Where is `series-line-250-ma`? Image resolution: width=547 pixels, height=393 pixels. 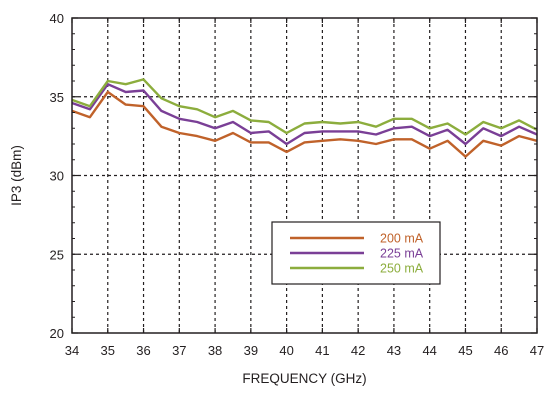 series-line-250-ma is located at coordinates (304, 107).